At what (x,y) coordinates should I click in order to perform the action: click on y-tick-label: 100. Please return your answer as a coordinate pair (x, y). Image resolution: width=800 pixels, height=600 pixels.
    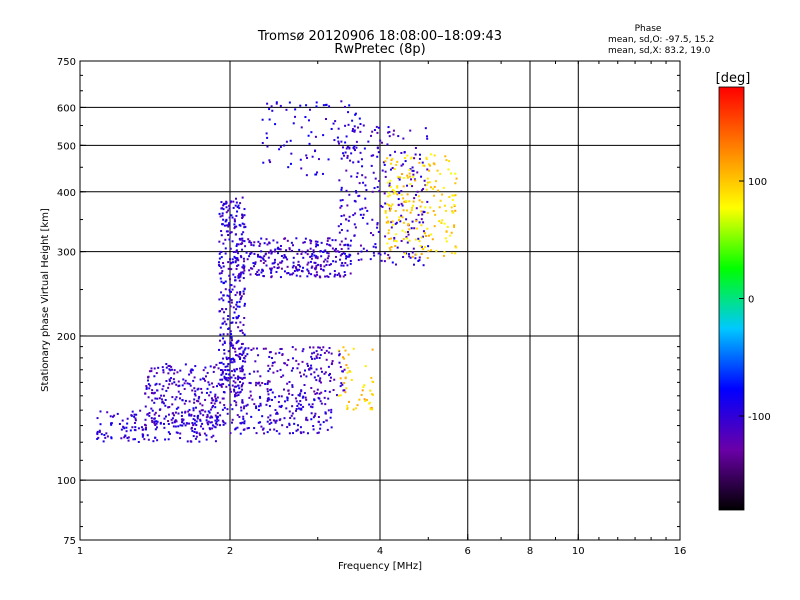
    Looking at the image, I should click on (66, 481).